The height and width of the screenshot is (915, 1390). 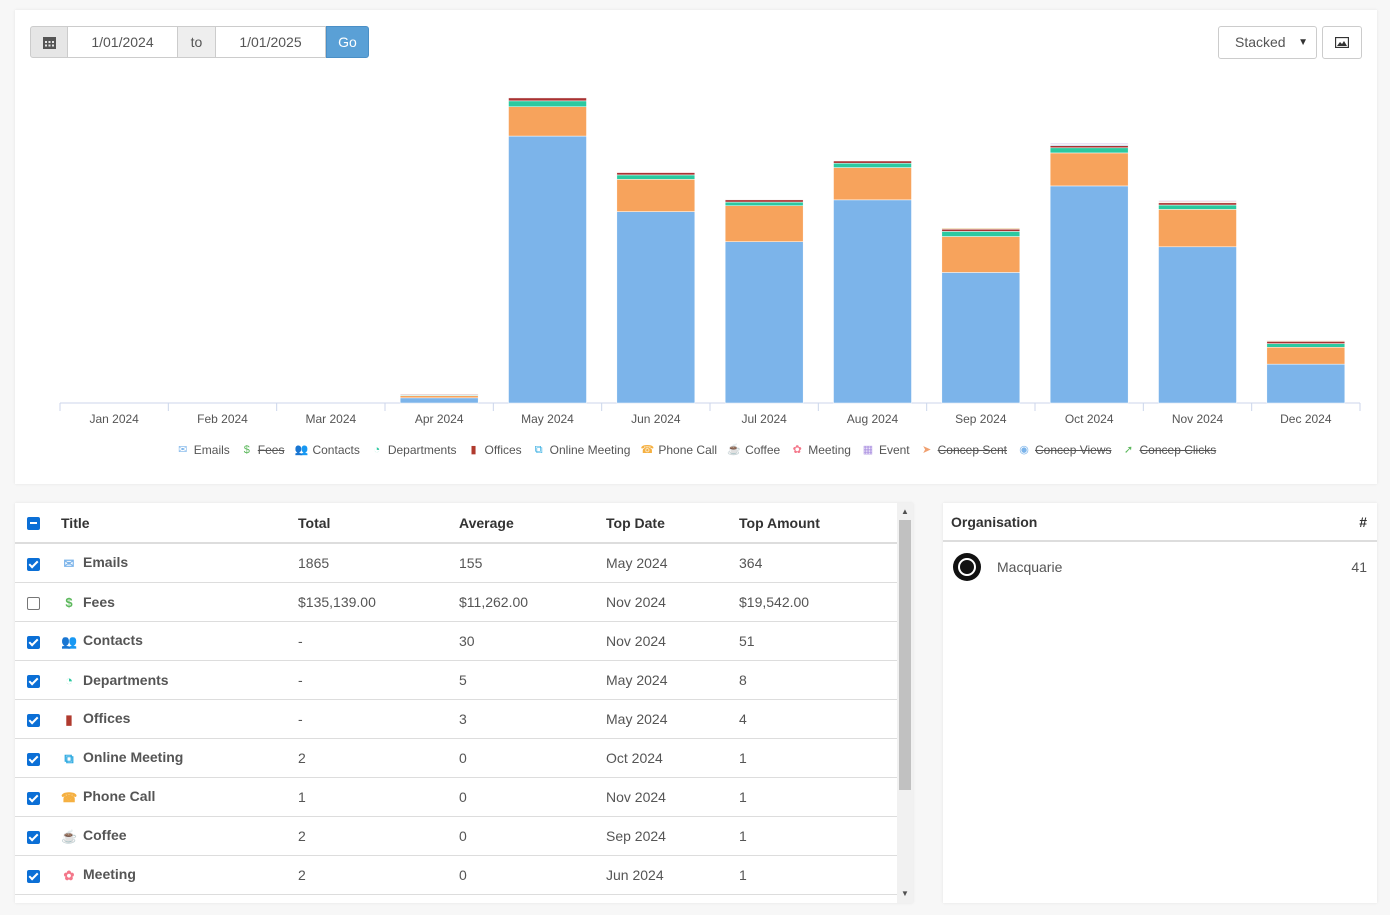 What do you see at coordinates (581, 450) in the screenshot?
I see `legend-item-online-meeting: ⧉ Online Meeting` at bounding box center [581, 450].